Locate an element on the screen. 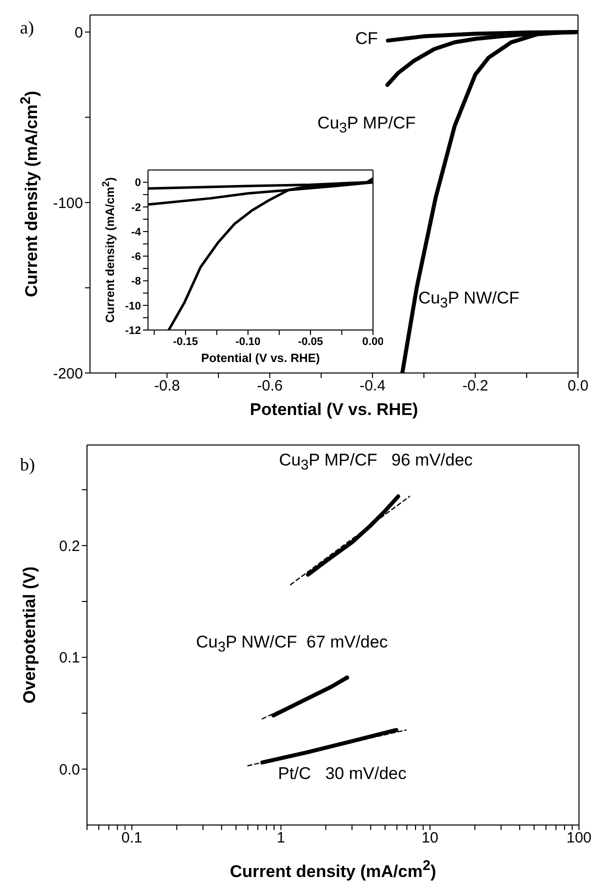  y-tick-label: -10 is located at coordinates (133, 306).